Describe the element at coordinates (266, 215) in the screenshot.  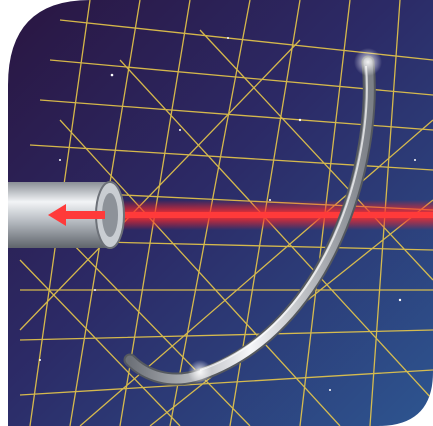
I see `laser-core` at that location.